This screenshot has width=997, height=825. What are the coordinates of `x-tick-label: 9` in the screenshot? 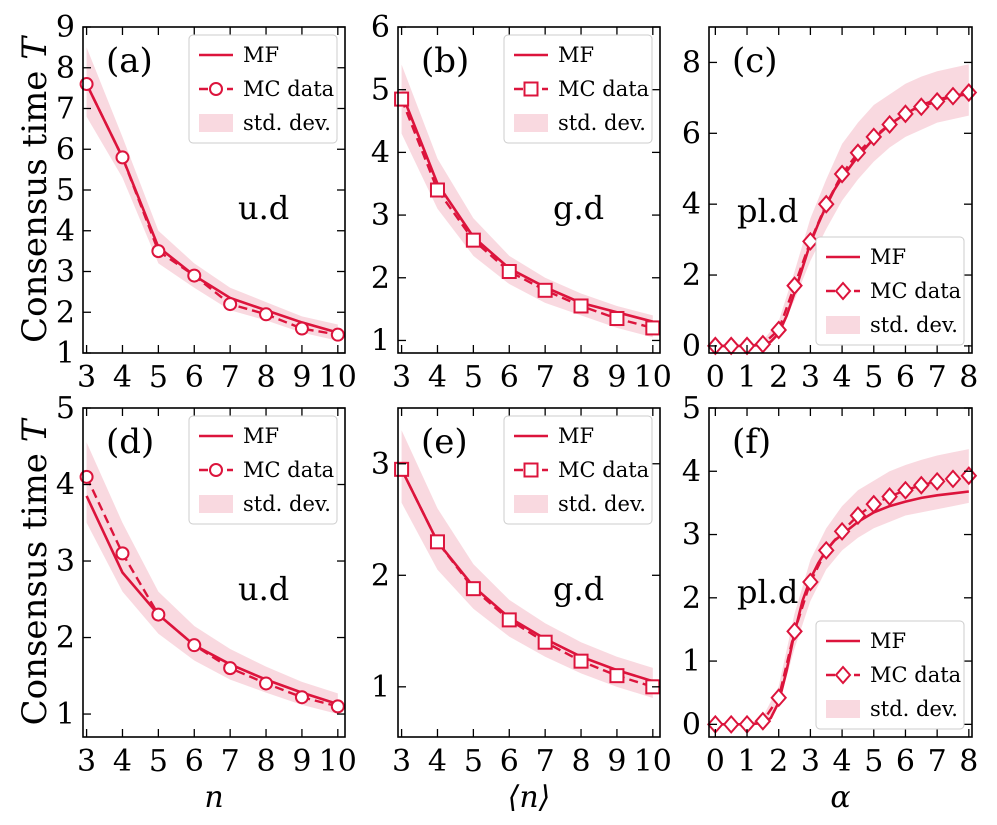 It's located at (616, 761).